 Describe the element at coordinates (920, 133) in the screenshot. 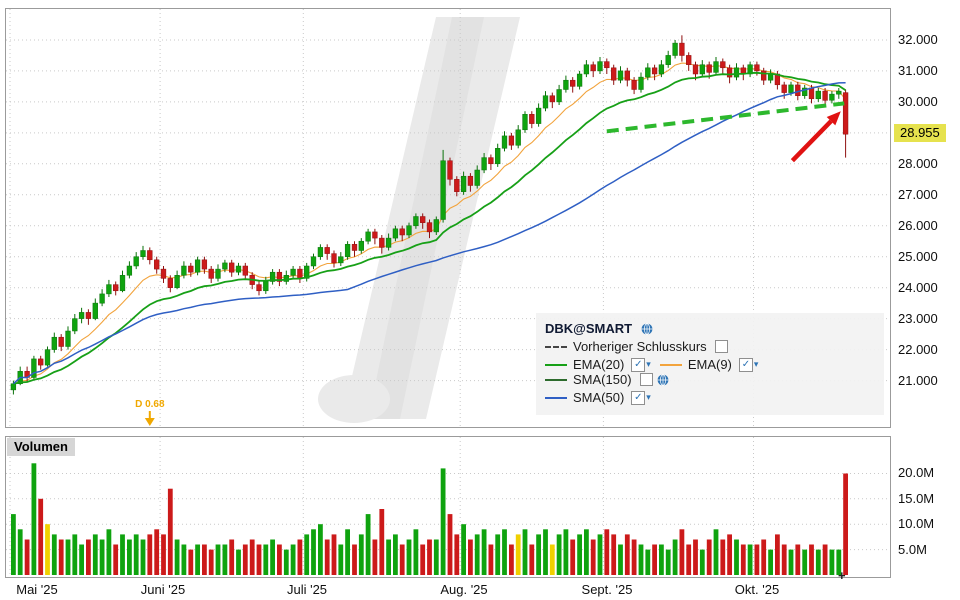

I see `last-price-label: 28.955` at that location.